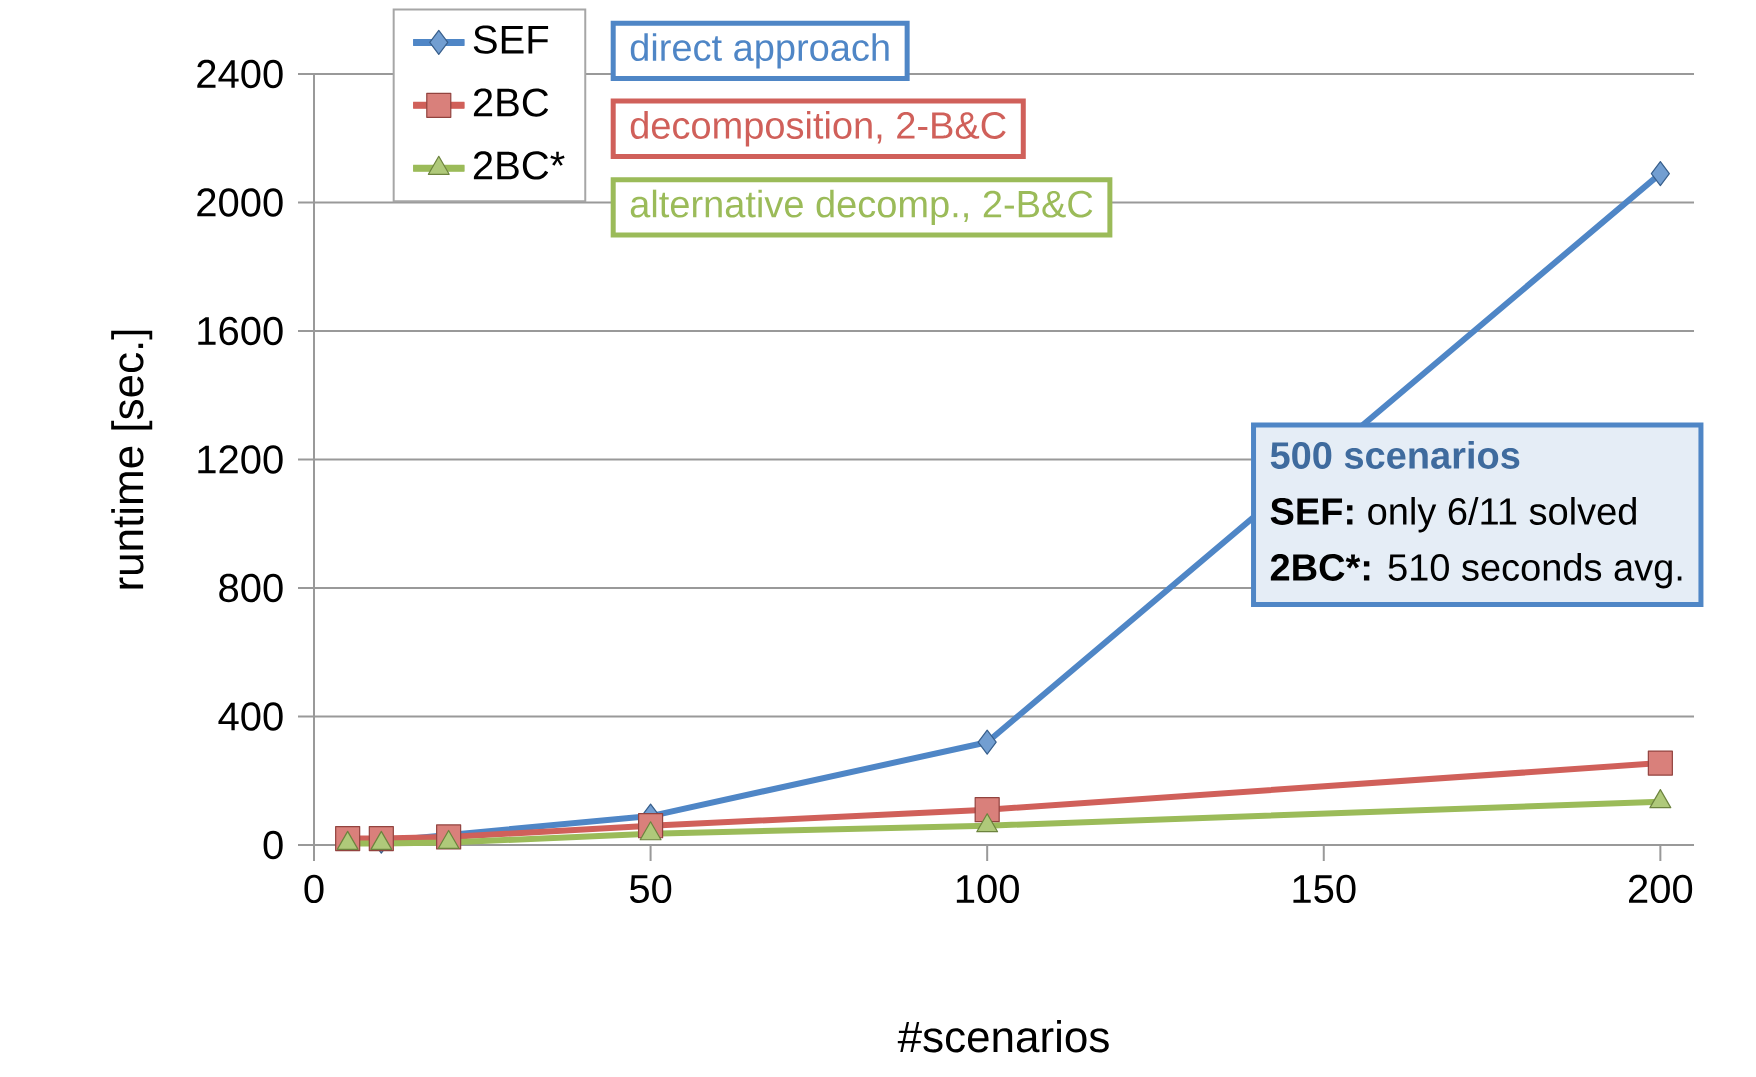 The width and height of the screenshot is (1756, 1077). What do you see at coordinates (273, 845) in the screenshot?
I see `y-tick-label: 0` at bounding box center [273, 845].